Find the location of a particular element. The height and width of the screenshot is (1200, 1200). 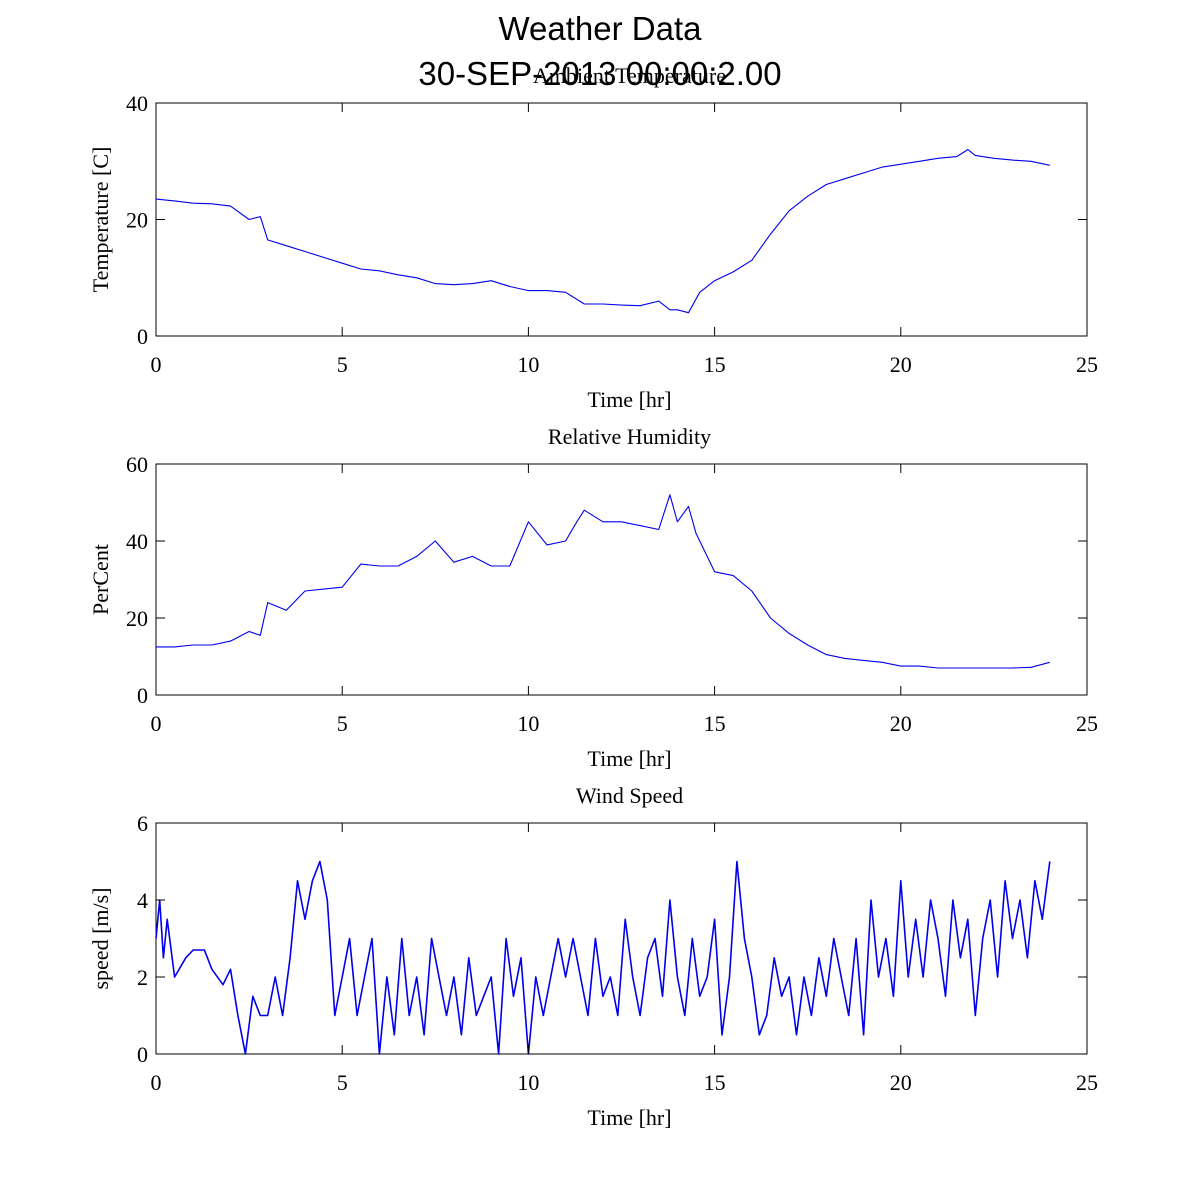

x-tick-label-temperature: 0 is located at coordinates (156, 364).